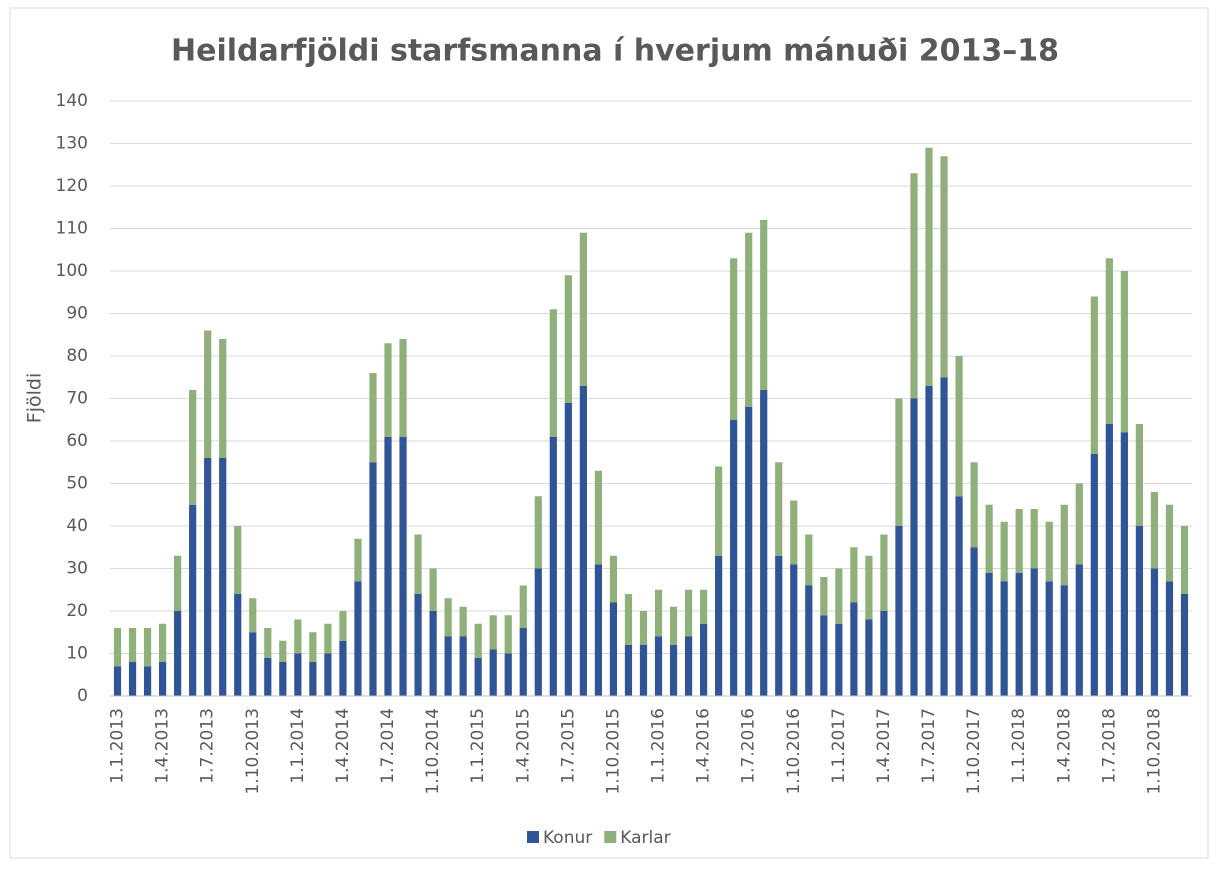  What do you see at coordinates (253, 751) in the screenshot?
I see `x-tick-label: 1.10.2013` at bounding box center [253, 751].